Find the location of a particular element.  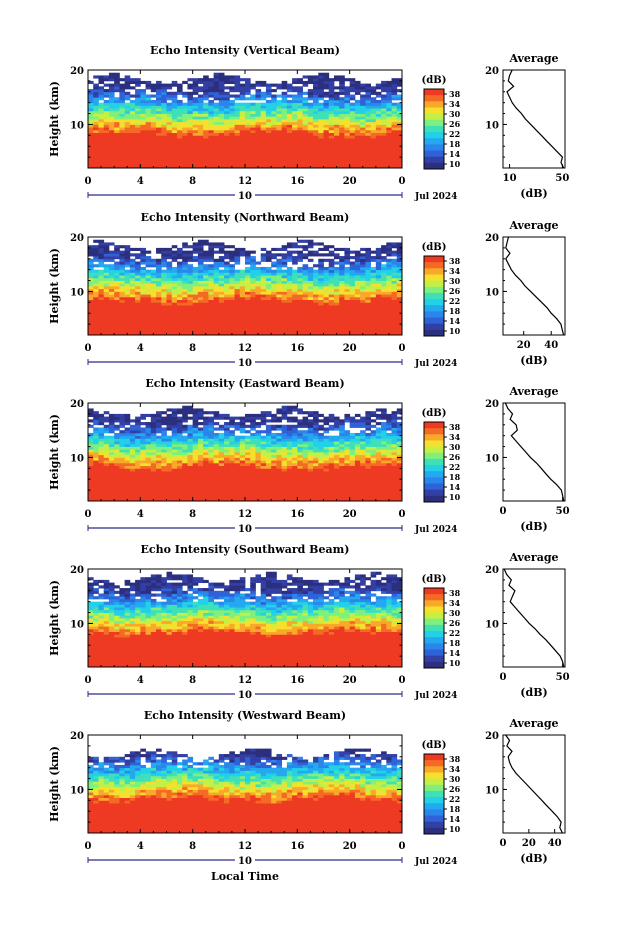

x-tick-label: 0 is located at coordinates (88, 181).